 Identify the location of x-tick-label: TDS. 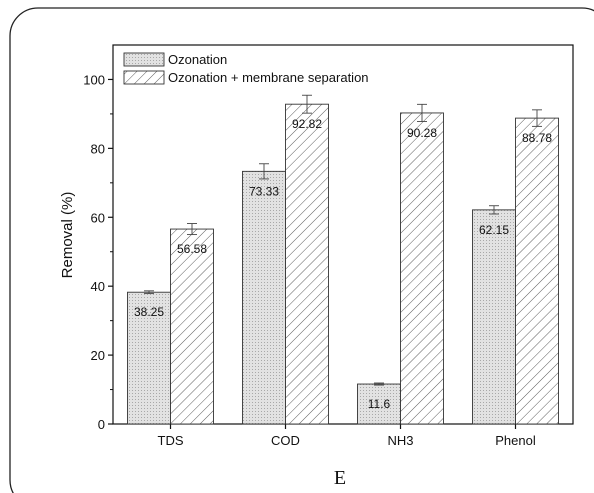
(171, 440).